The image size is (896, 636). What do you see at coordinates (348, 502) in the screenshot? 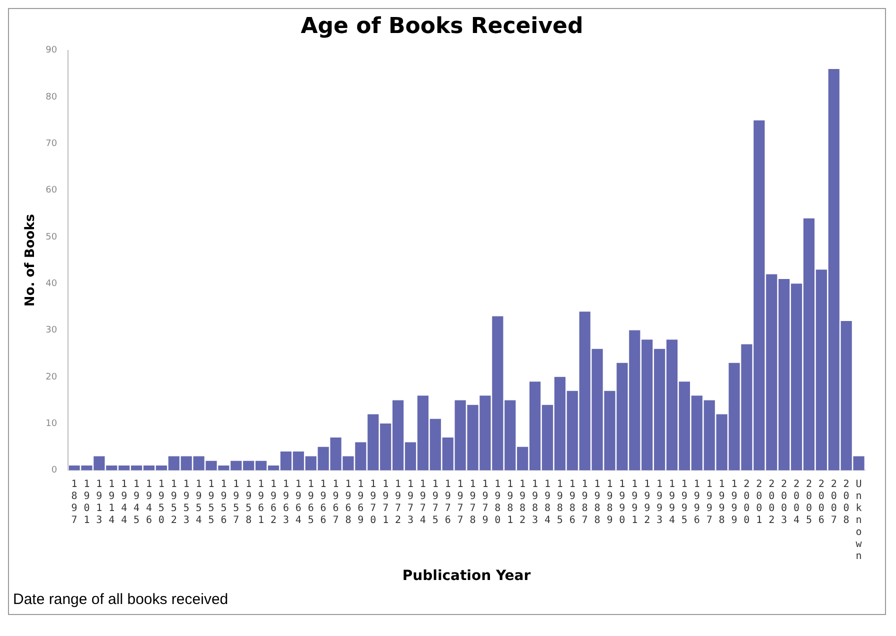
I see `x-tick-label: 1968` at bounding box center [348, 502].